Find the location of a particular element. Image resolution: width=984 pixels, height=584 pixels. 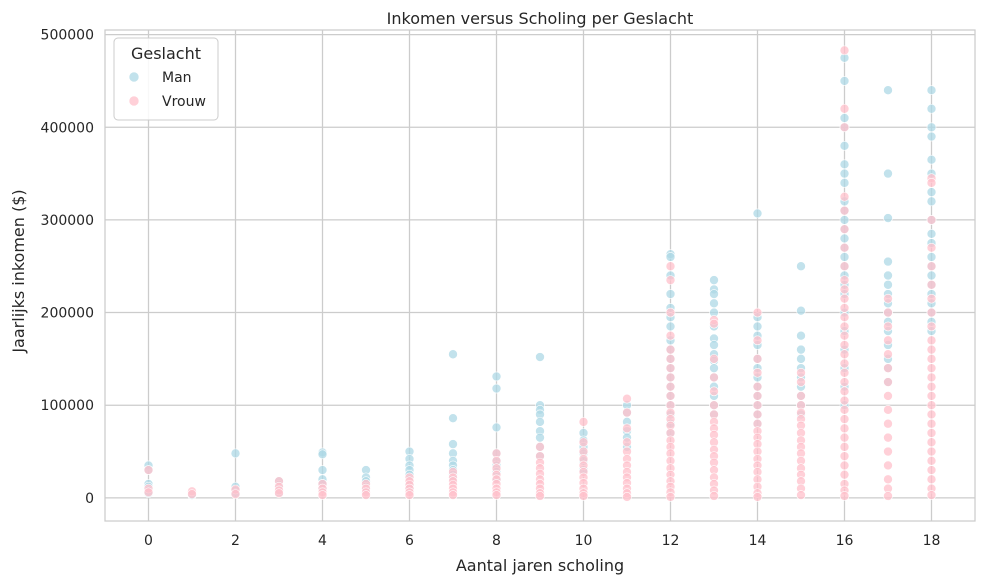

legend-label-vrouw: Vrouw is located at coordinates (184, 102).